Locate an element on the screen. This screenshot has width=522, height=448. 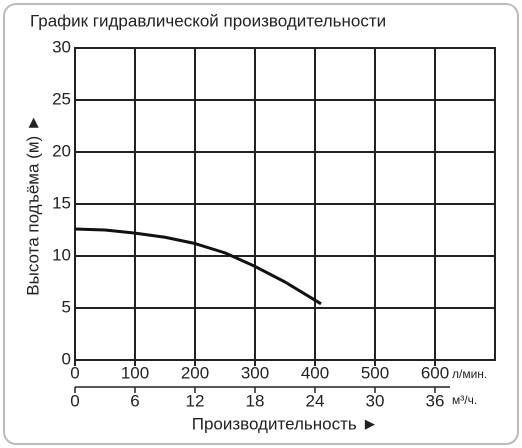
x-tick-label: 0 is located at coordinates (74, 372).